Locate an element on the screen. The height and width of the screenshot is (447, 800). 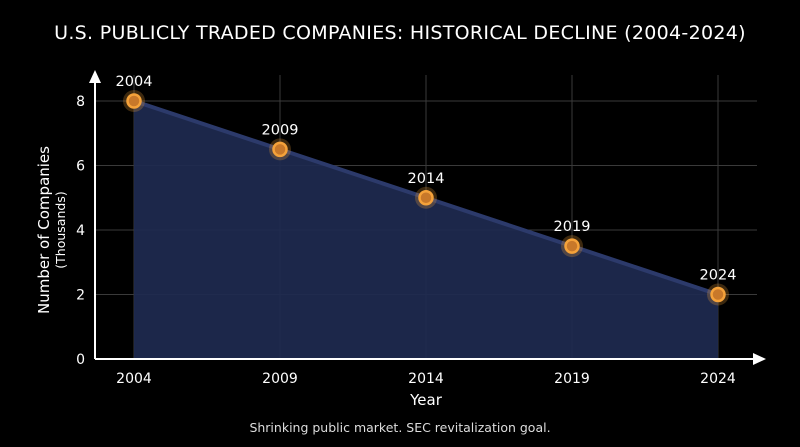
y-axis-label: Number of Companies is located at coordinates (44, 230).